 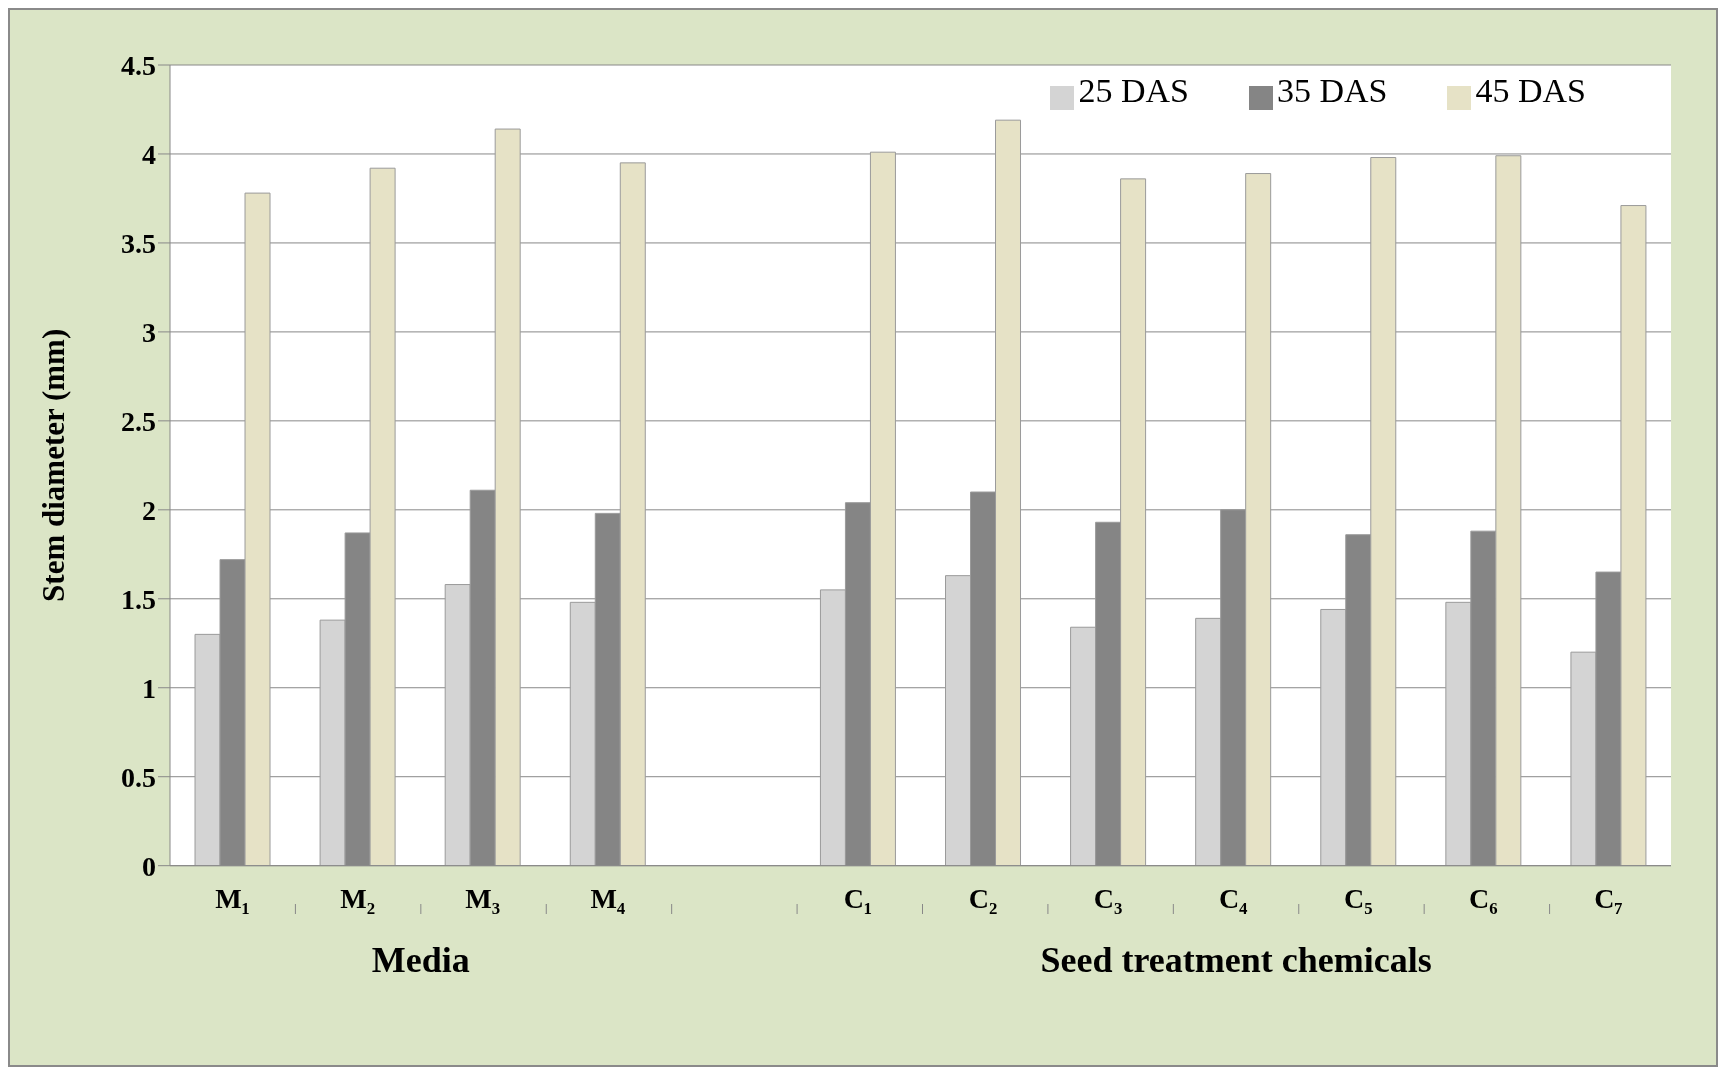 I want to click on y-tick-label: 3, so click(x=149, y=332).